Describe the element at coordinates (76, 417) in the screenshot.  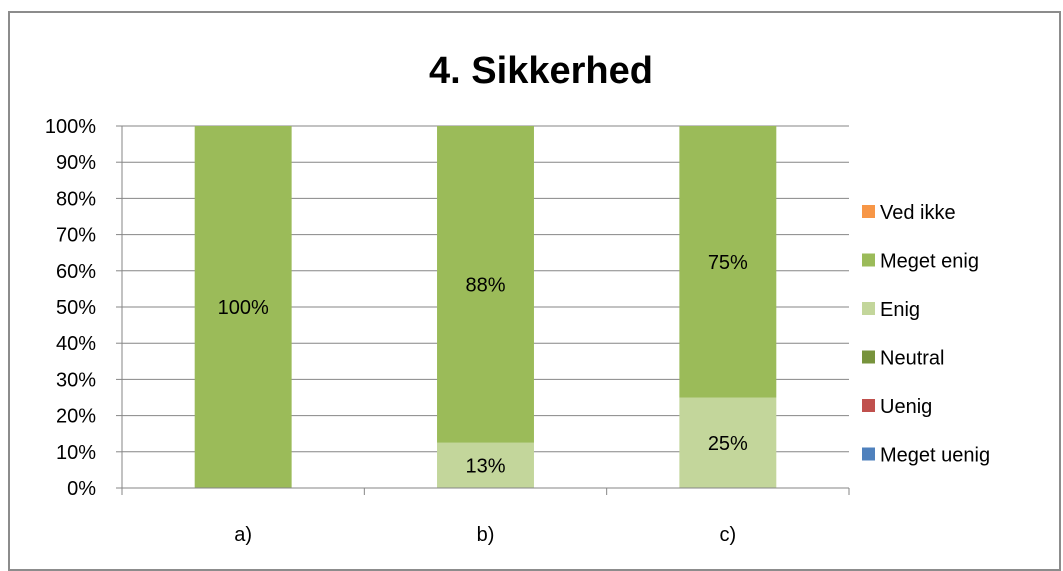
I see `y-tick-label: 20%` at that location.